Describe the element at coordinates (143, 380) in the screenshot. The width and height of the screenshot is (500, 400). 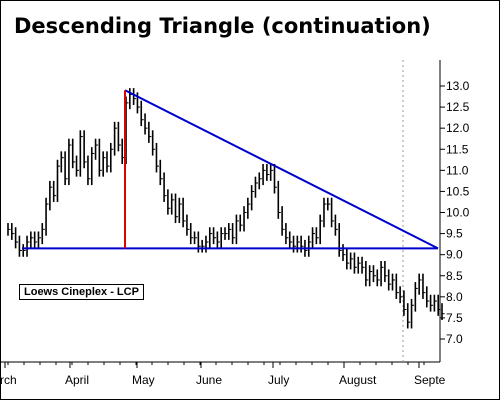
I see `x-tick-label: May` at that location.